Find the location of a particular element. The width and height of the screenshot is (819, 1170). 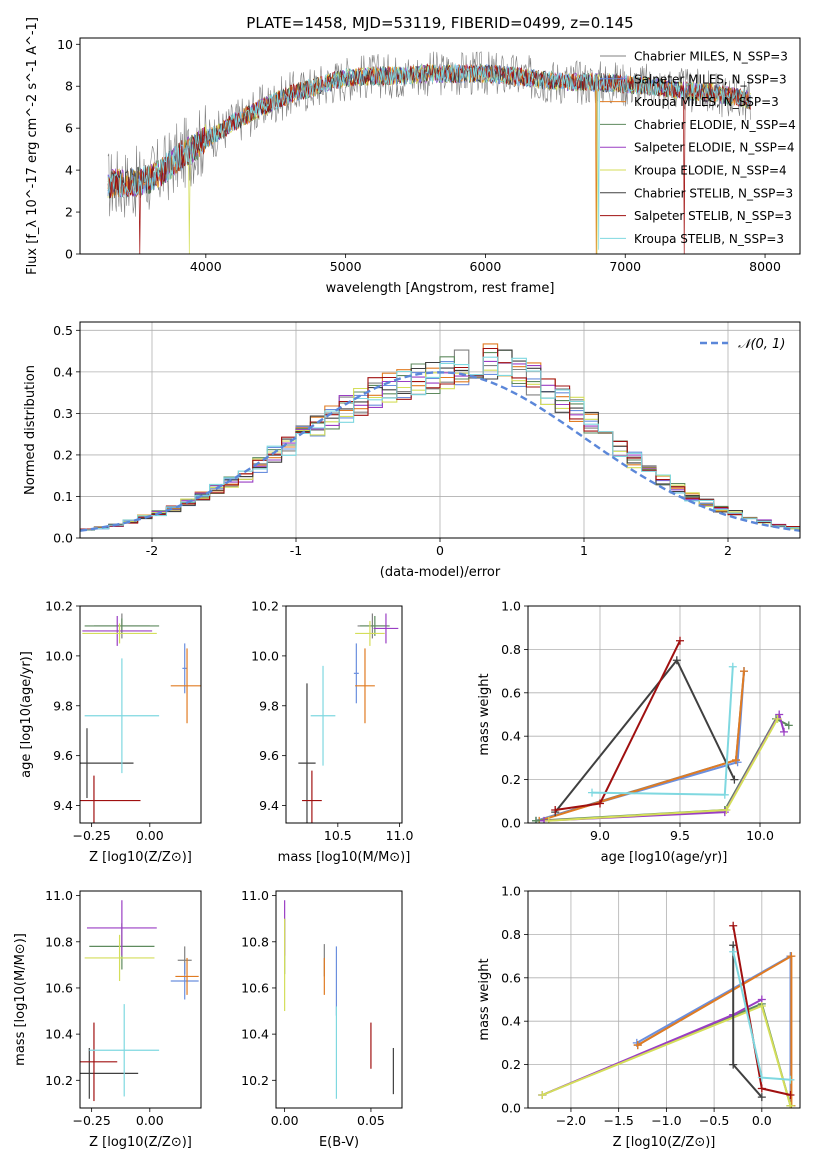

spectrum-line-chabrier_miles is located at coordinates (429, 134).